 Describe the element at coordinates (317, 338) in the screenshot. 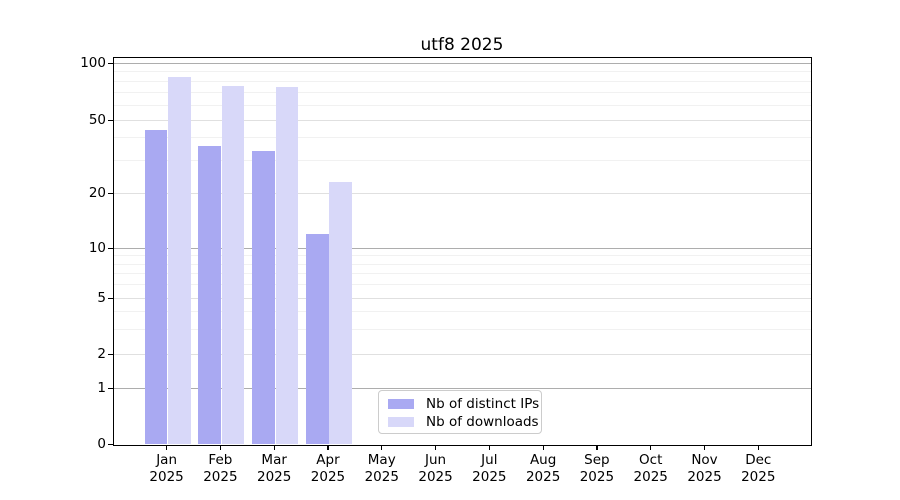

I see `bar-distinct-ips-apr` at that location.